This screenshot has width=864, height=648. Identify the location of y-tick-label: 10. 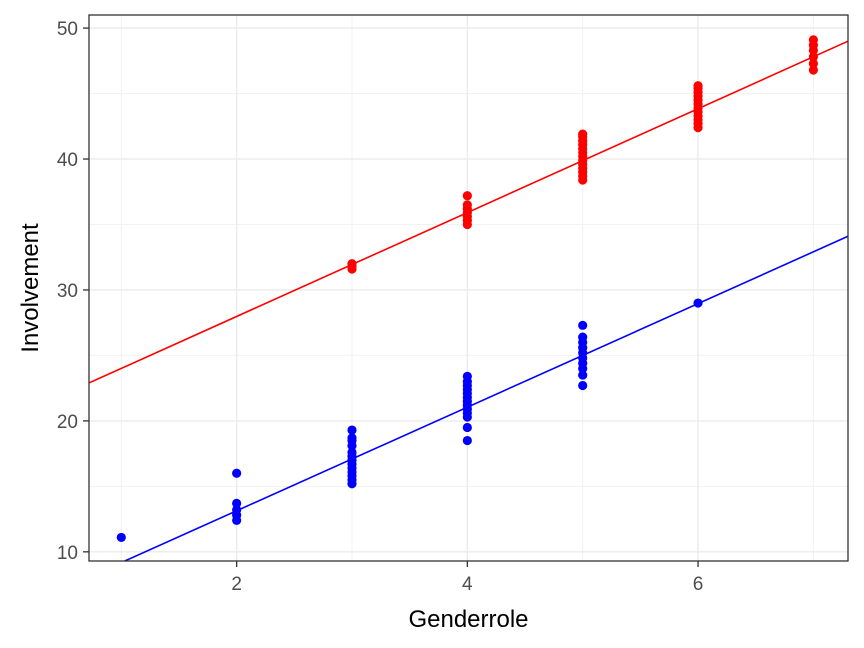
(67, 553).